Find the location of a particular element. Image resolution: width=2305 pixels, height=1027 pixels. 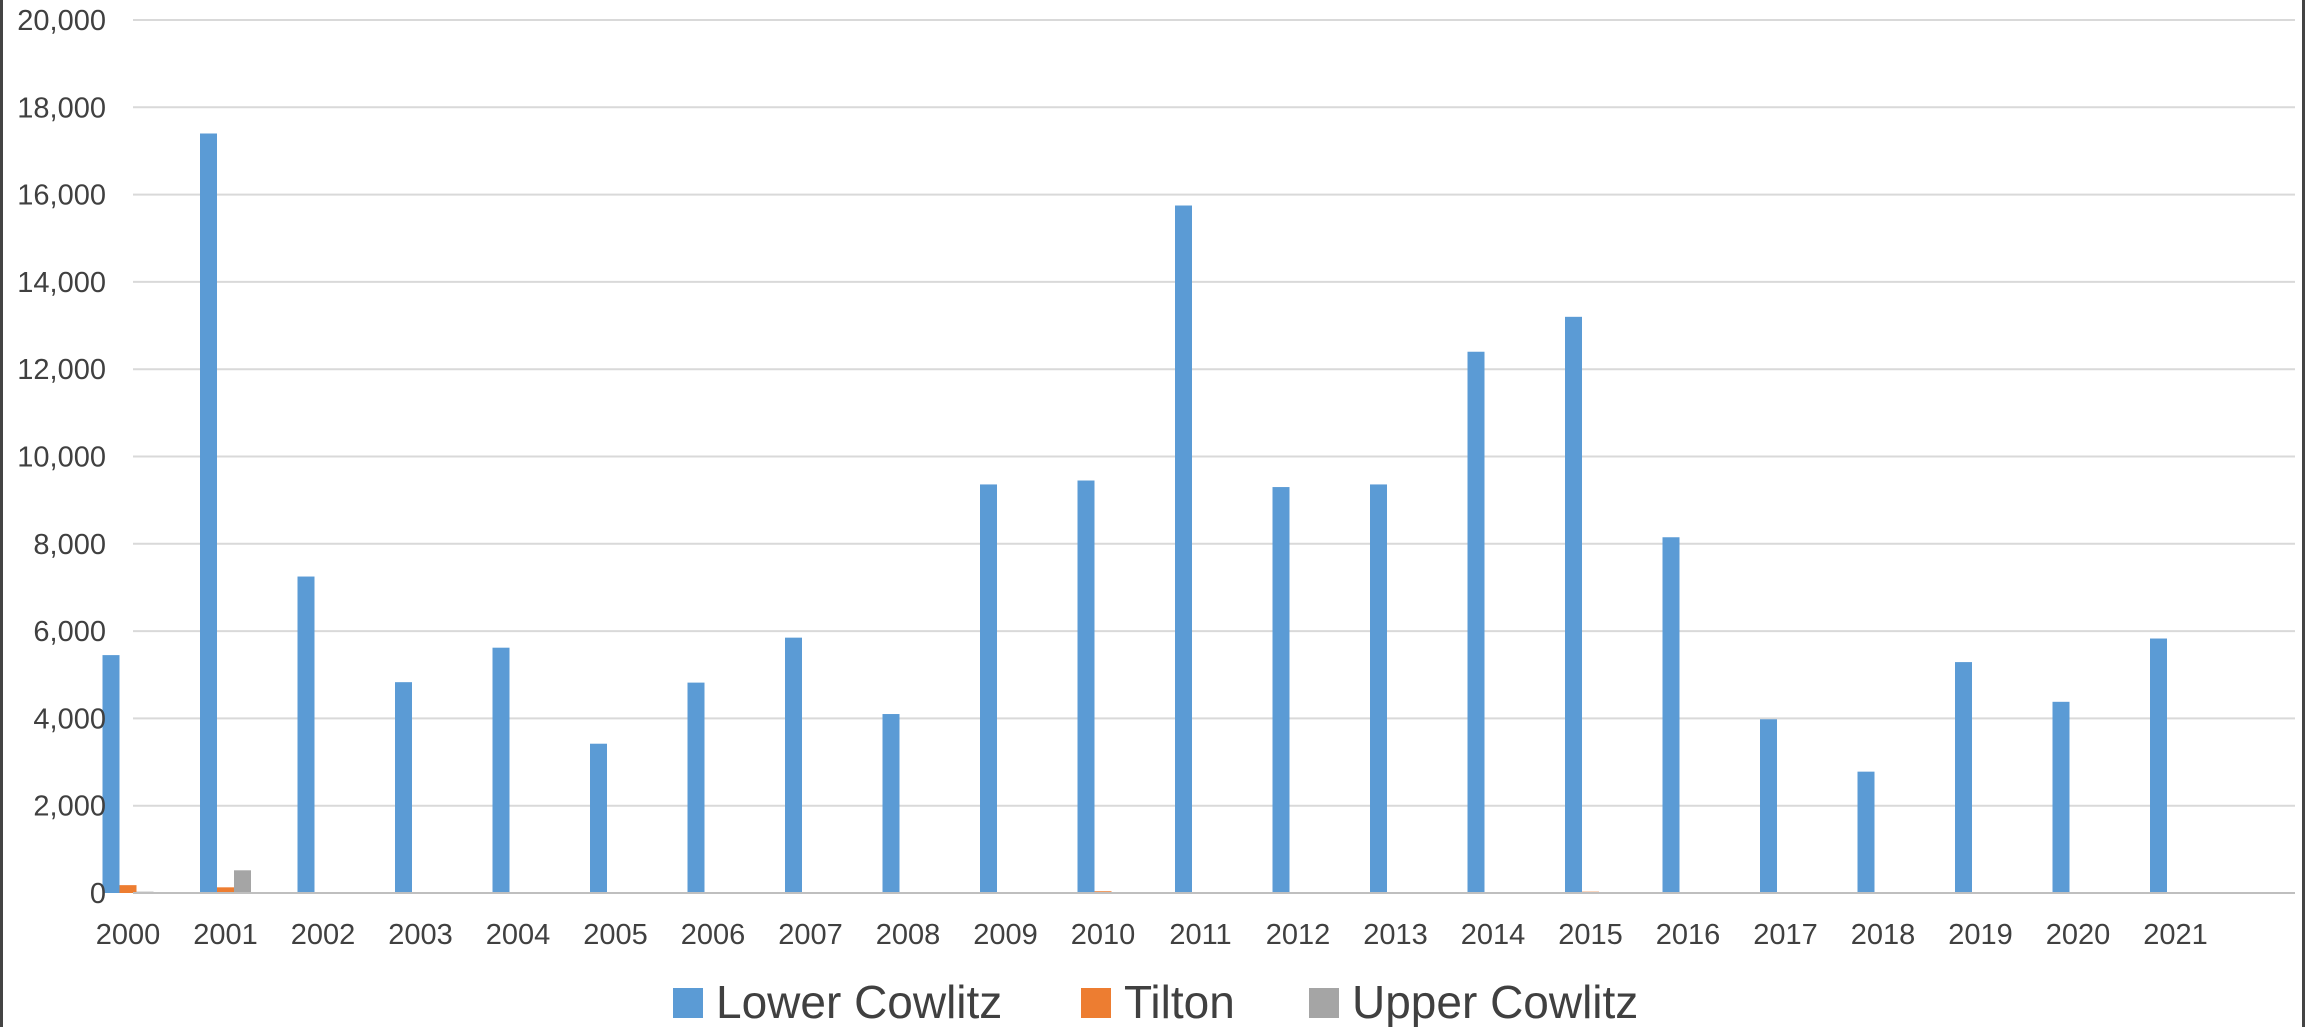

bar-lower-cowlitz-2009 is located at coordinates (988, 688).